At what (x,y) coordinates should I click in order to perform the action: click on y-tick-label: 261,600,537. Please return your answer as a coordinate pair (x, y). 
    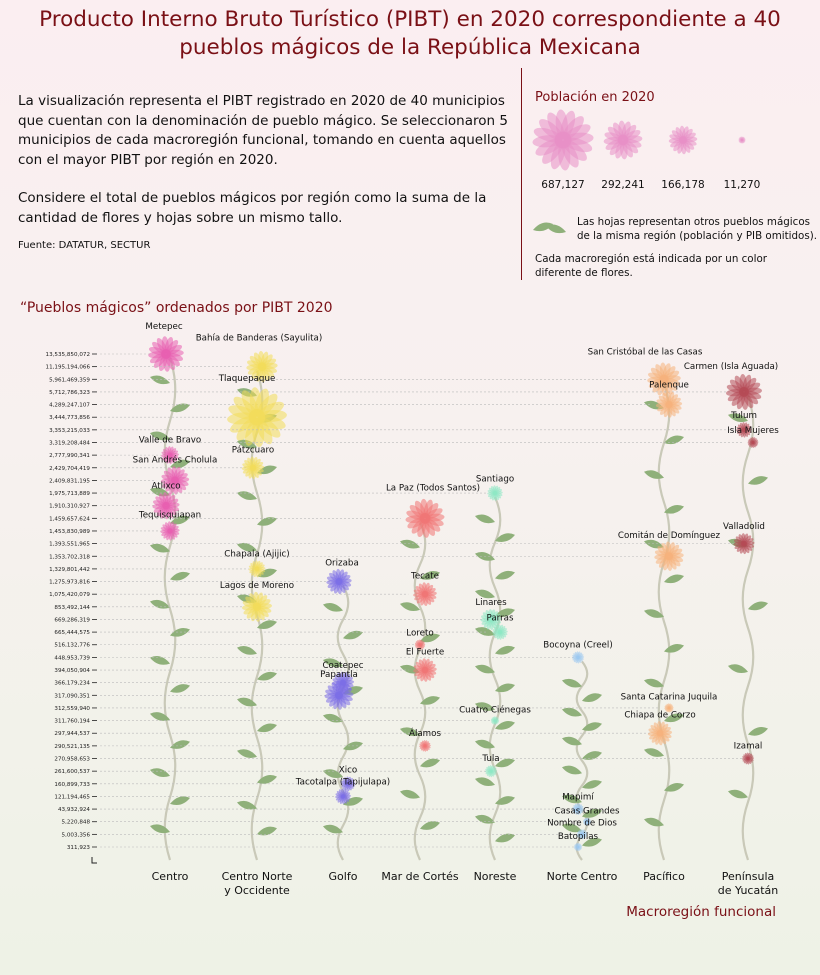
    Looking at the image, I should click on (72, 772).